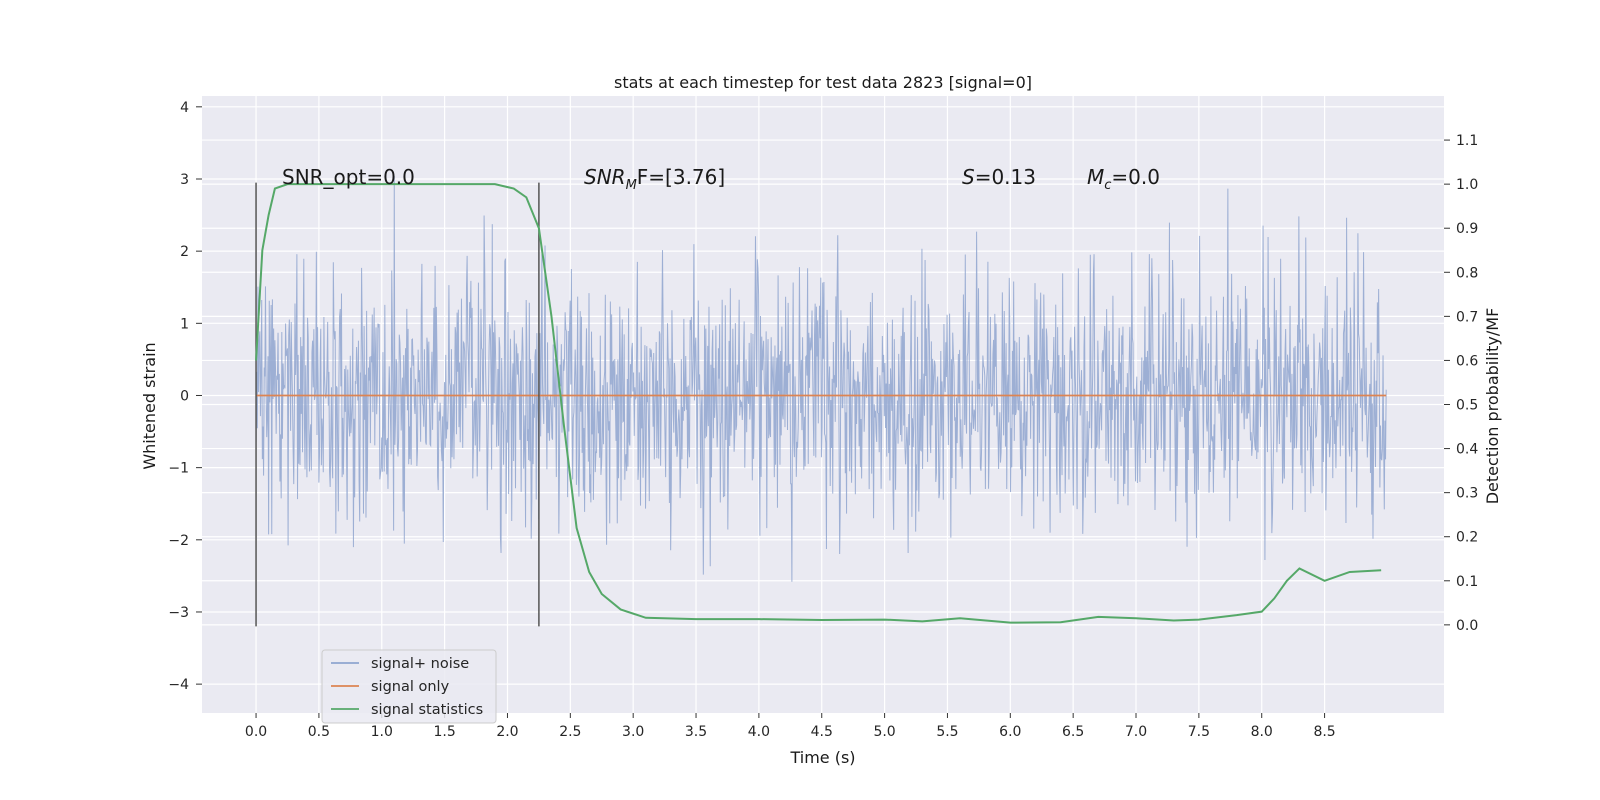 The width and height of the screenshot is (1600, 800). I want to click on y-left-tick-label: 2, so click(184, 252).